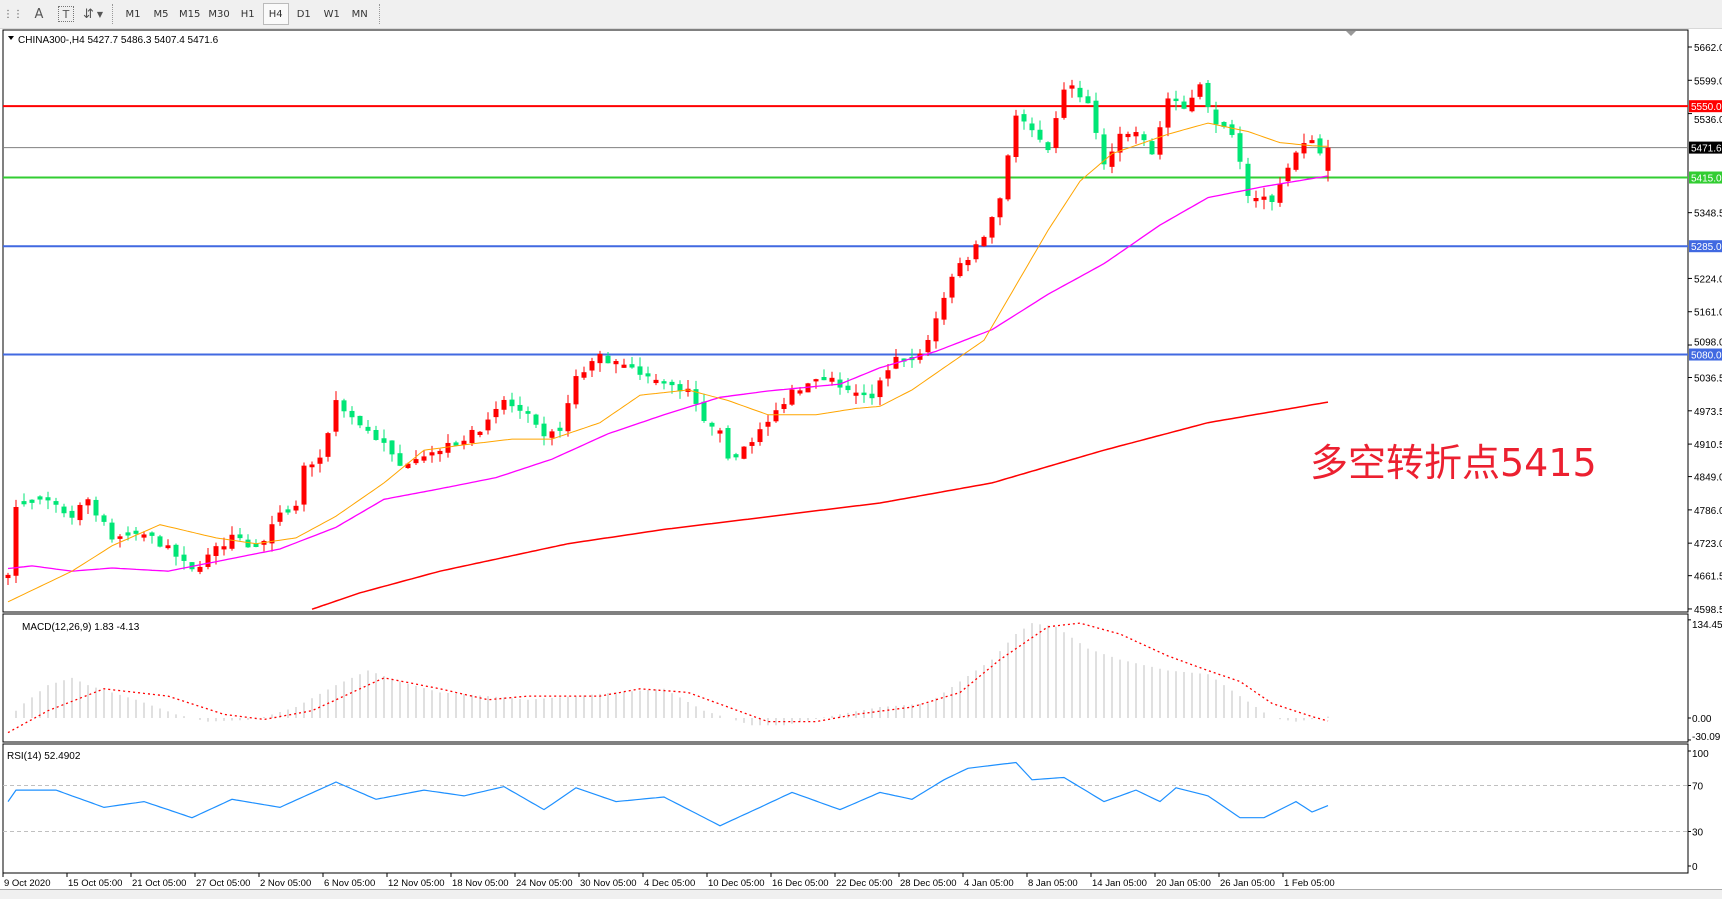 This screenshot has height=899, width=1722. What do you see at coordinates (219, 14) in the screenshot?
I see `timeframe-m30: M30` at bounding box center [219, 14].